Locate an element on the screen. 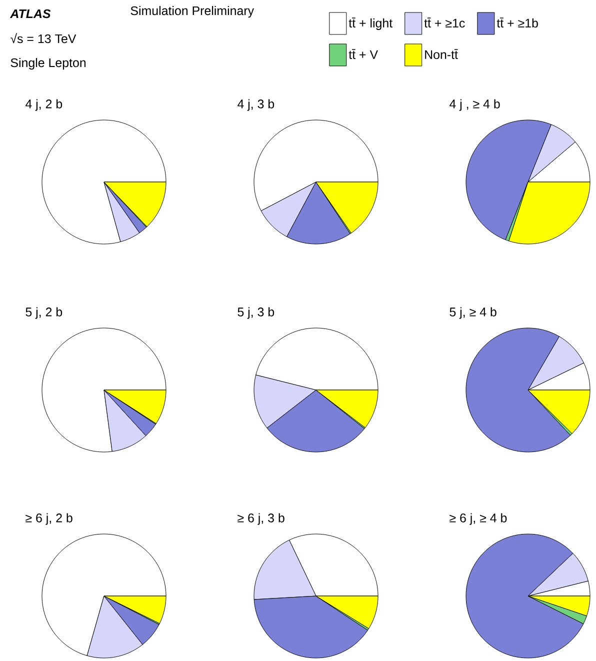 This screenshot has width=596, height=661. chart-title: 5 j, 3 b is located at coordinates (256, 313).